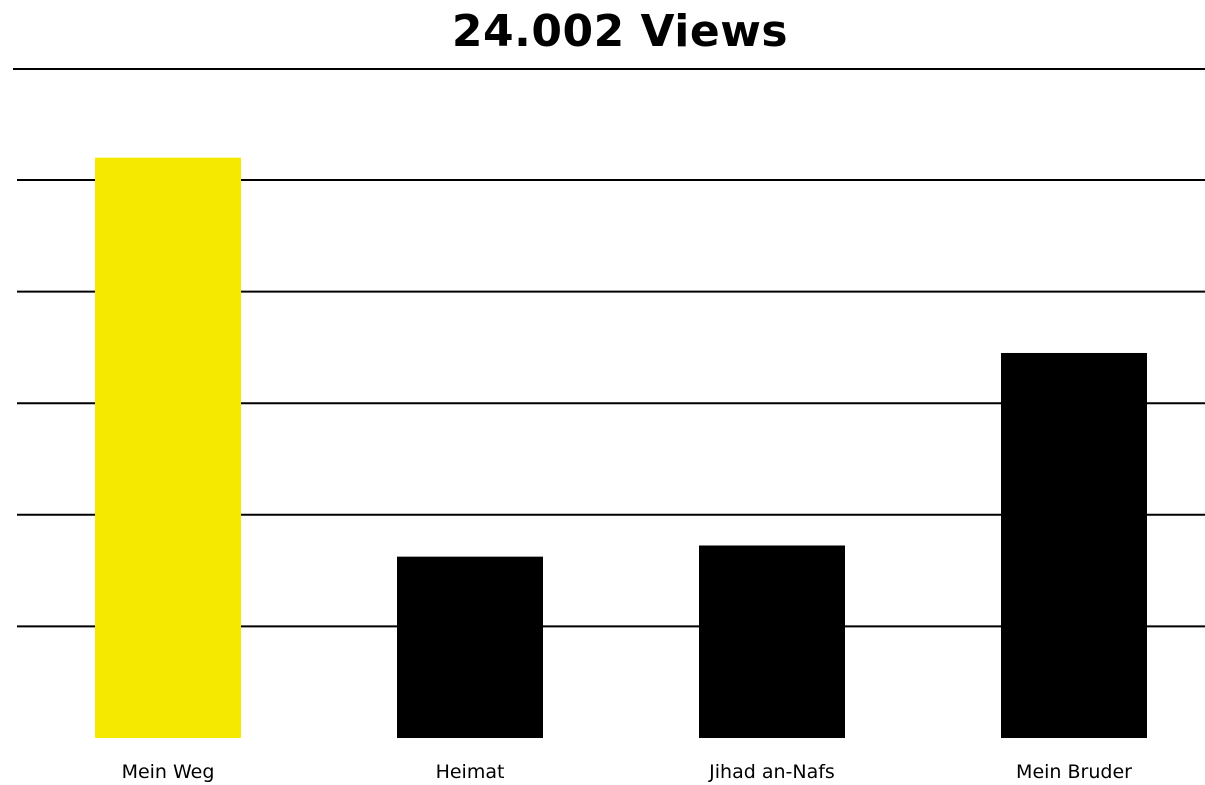 Image resolution: width=1205 pixels, height=785 pixels. I want to click on bar-mein-weg, so click(168, 447).